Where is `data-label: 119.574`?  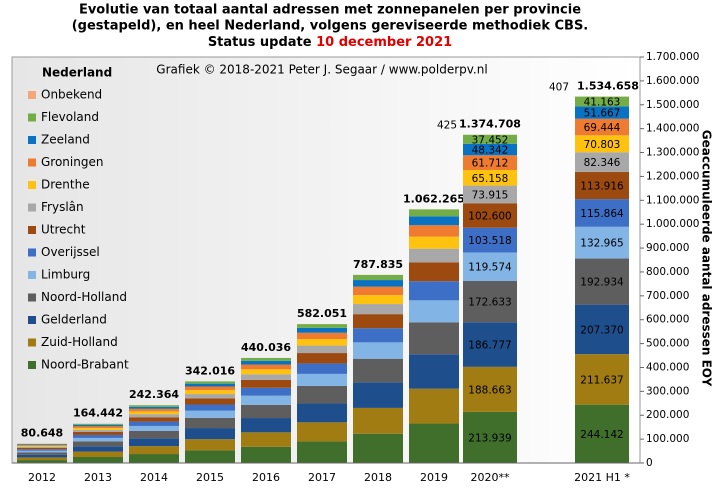 data-label: 119.574 is located at coordinates (490, 268).